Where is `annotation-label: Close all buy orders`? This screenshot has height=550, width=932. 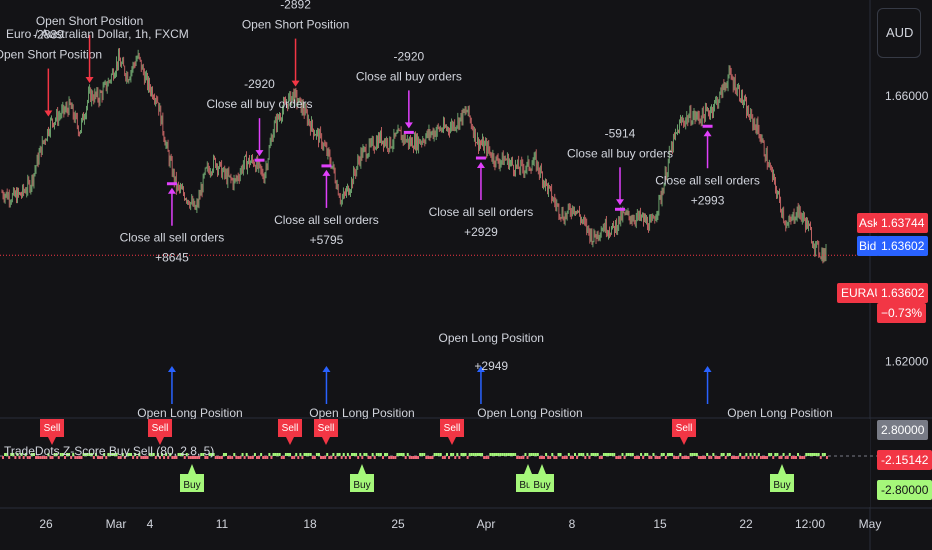
annotation-label: Close all buy orders is located at coordinates (409, 76).